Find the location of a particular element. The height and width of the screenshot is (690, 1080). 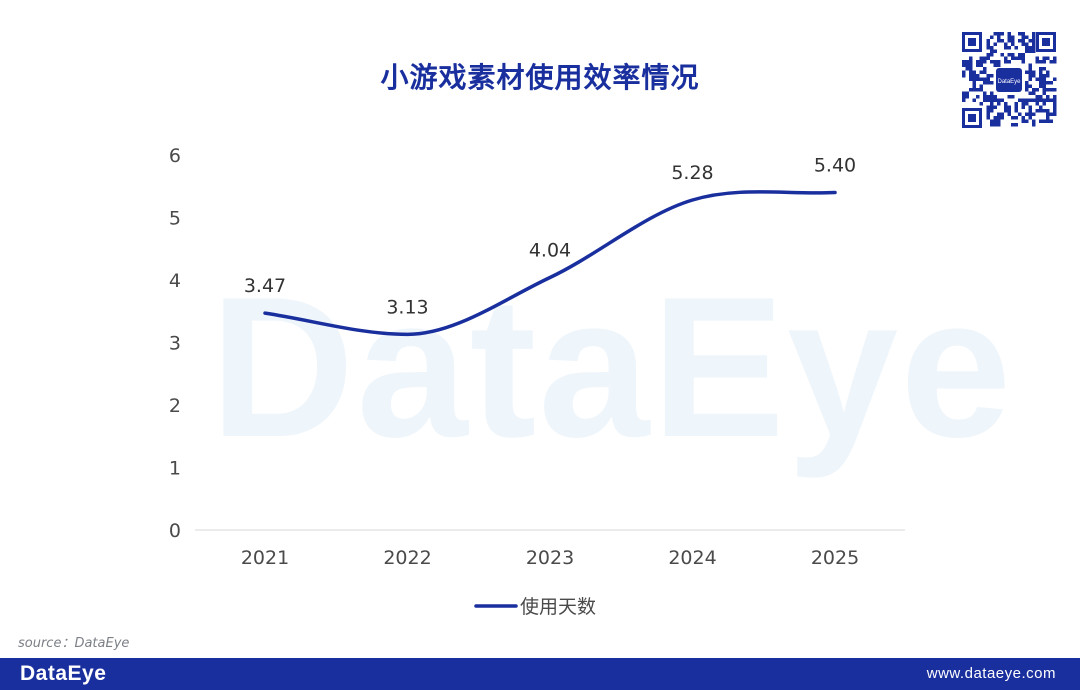

y-tick-label: 1 is located at coordinates (175, 469).